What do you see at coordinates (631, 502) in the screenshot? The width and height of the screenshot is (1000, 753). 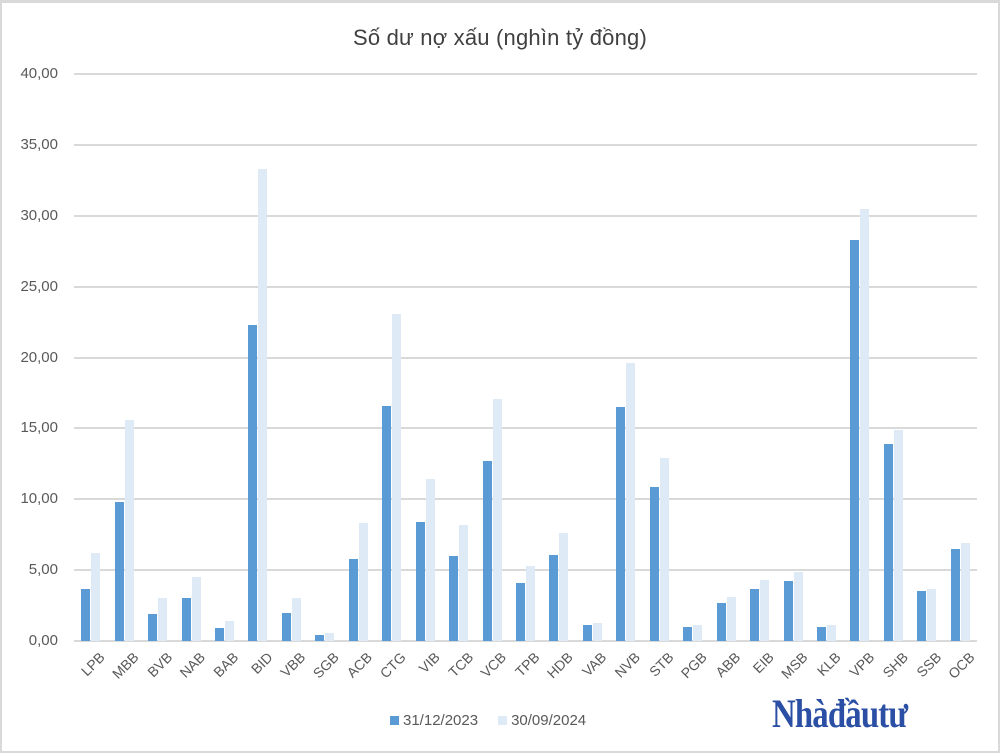 I see `bar-nvb-2024` at bounding box center [631, 502].